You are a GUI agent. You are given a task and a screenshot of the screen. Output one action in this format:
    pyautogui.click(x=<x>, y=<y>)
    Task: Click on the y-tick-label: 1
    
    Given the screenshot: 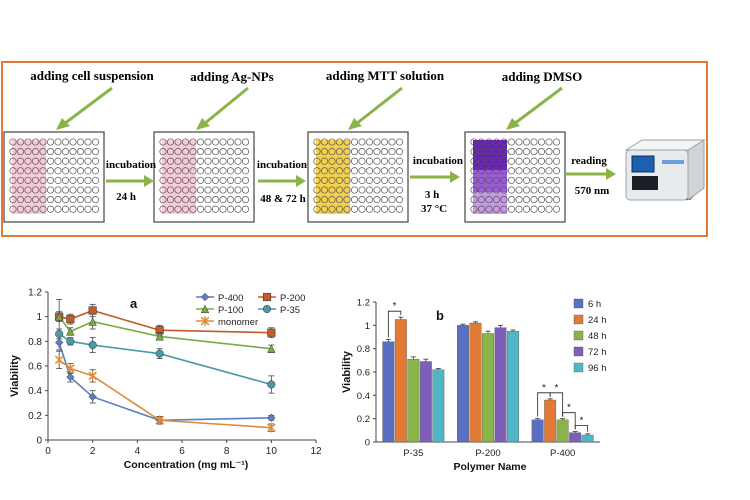 What is the action you would take?
    pyautogui.click(x=39, y=317)
    